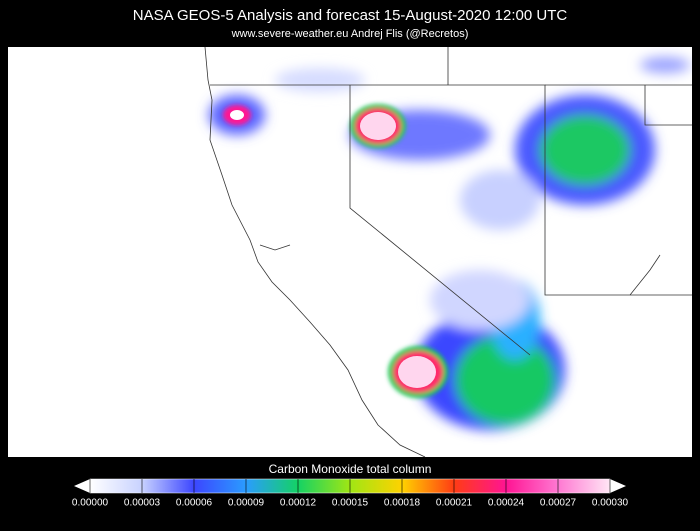 The image size is (700, 531). I want to click on colorbar-tick-label: 0.00021, so click(454, 503).